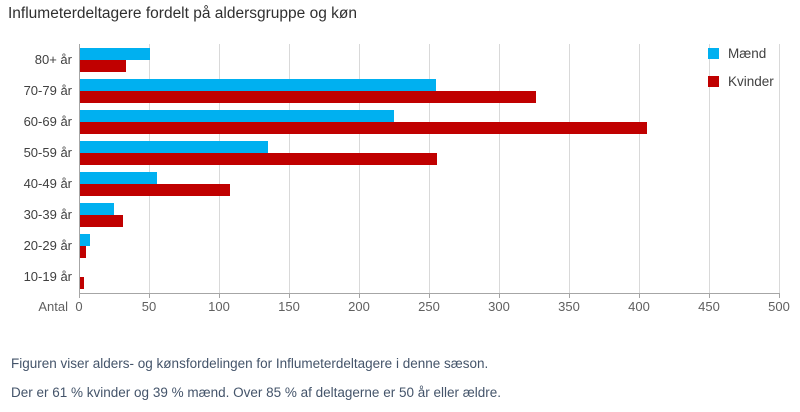 This screenshot has width=800, height=412. I want to click on x-tick-label: 450, so click(709, 306).